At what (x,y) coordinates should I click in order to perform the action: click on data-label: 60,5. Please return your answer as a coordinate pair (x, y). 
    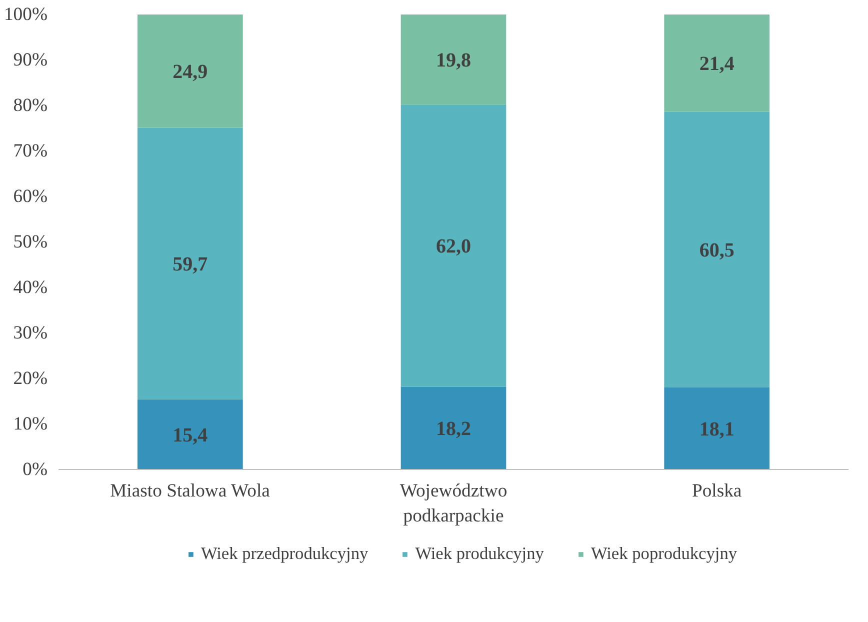
    Looking at the image, I should click on (716, 251).